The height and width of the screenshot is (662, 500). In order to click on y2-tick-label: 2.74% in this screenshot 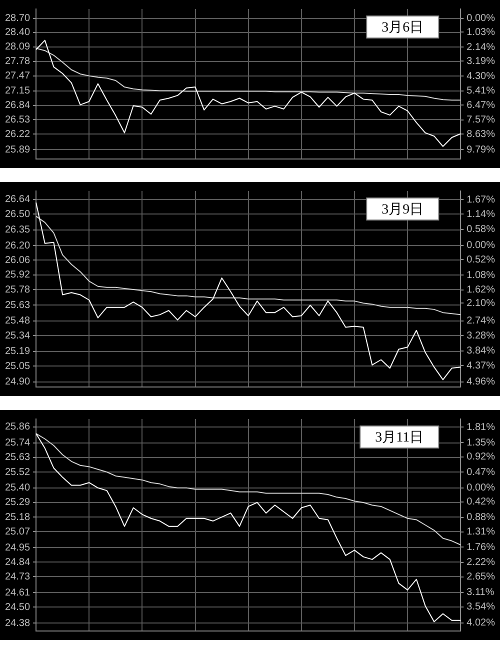, I will do `click(481, 321)`.